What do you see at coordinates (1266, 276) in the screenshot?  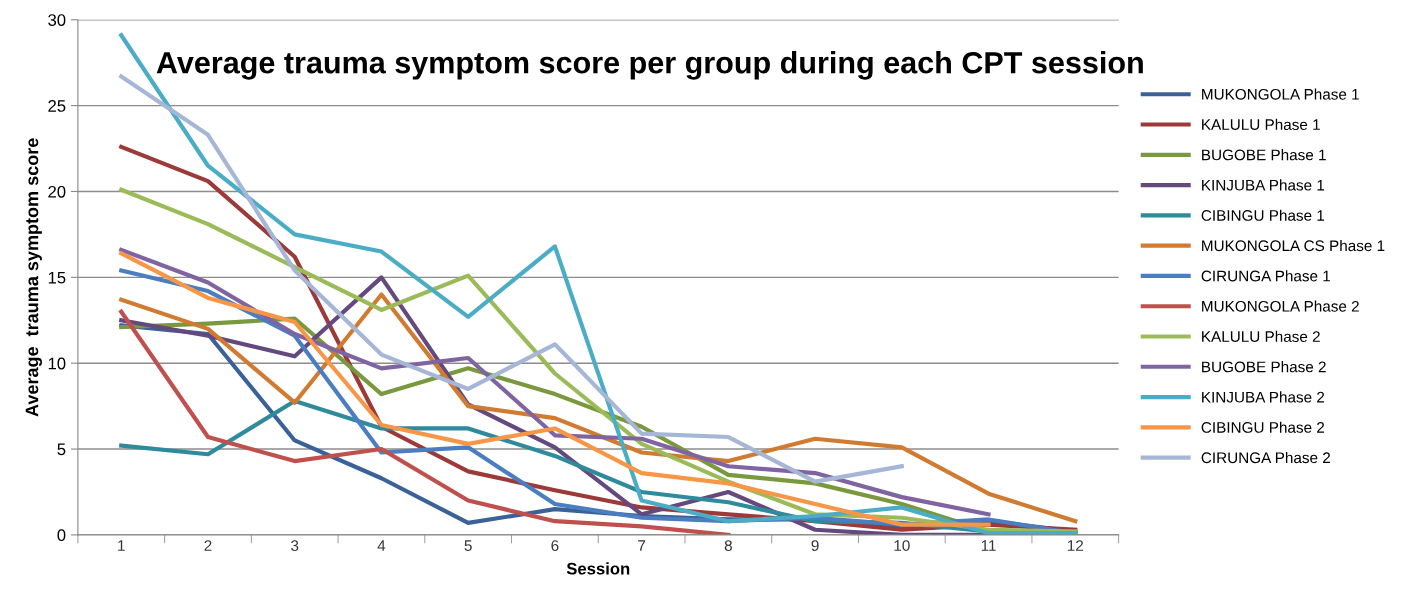 I see `legend-label: CIRUNGA Phase 1` at bounding box center [1266, 276].